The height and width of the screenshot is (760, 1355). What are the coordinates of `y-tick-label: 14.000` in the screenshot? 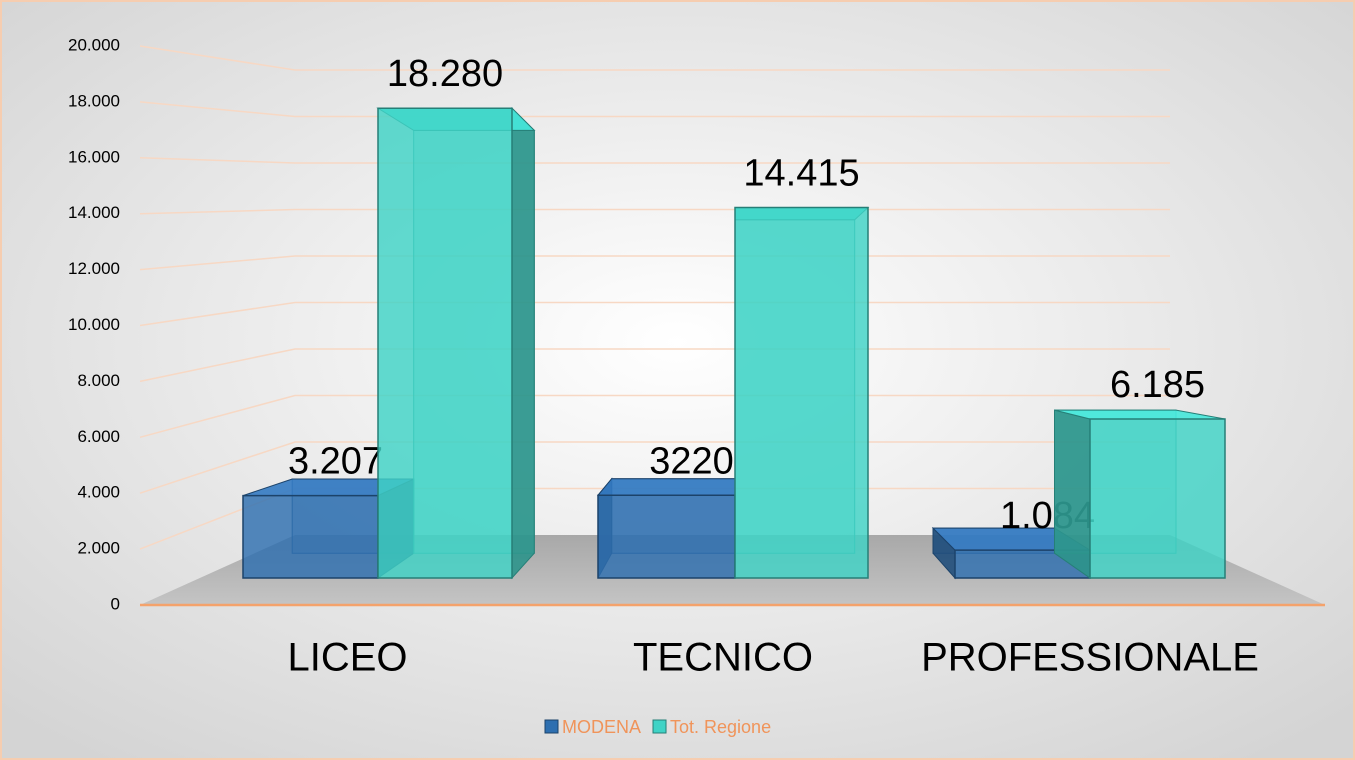 It's located at (94, 212).